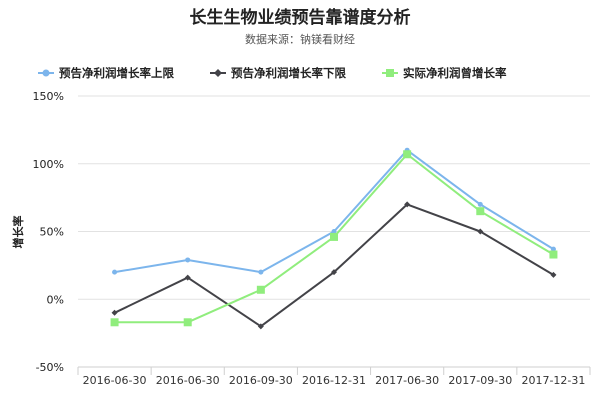 The height and width of the screenshot is (400, 600). What do you see at coordinates (334, 380) in the screenshot?
I see `x-tick-label: 2016-12-31` at bounding box center [334, 380].